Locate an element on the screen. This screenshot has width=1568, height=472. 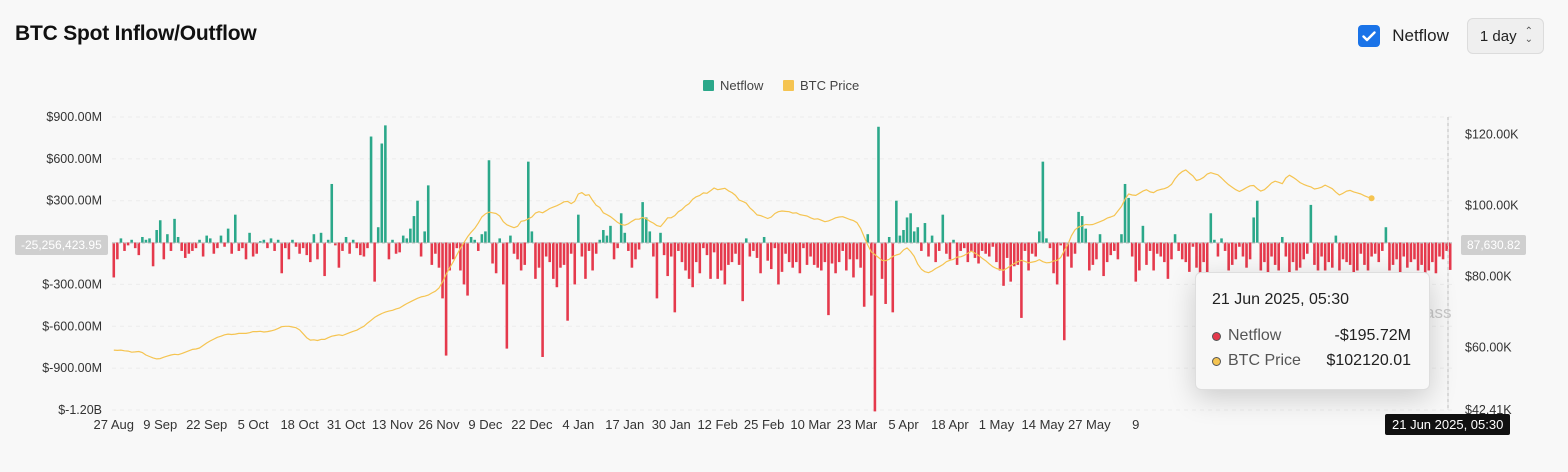
legend-label-1: BTC Price is located at coordinates (829, 85).